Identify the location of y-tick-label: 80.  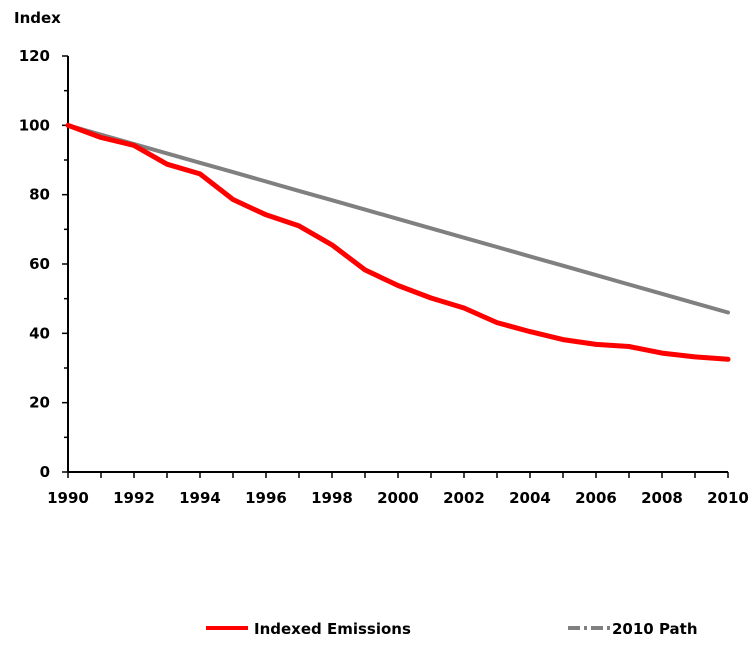
(39, 195).